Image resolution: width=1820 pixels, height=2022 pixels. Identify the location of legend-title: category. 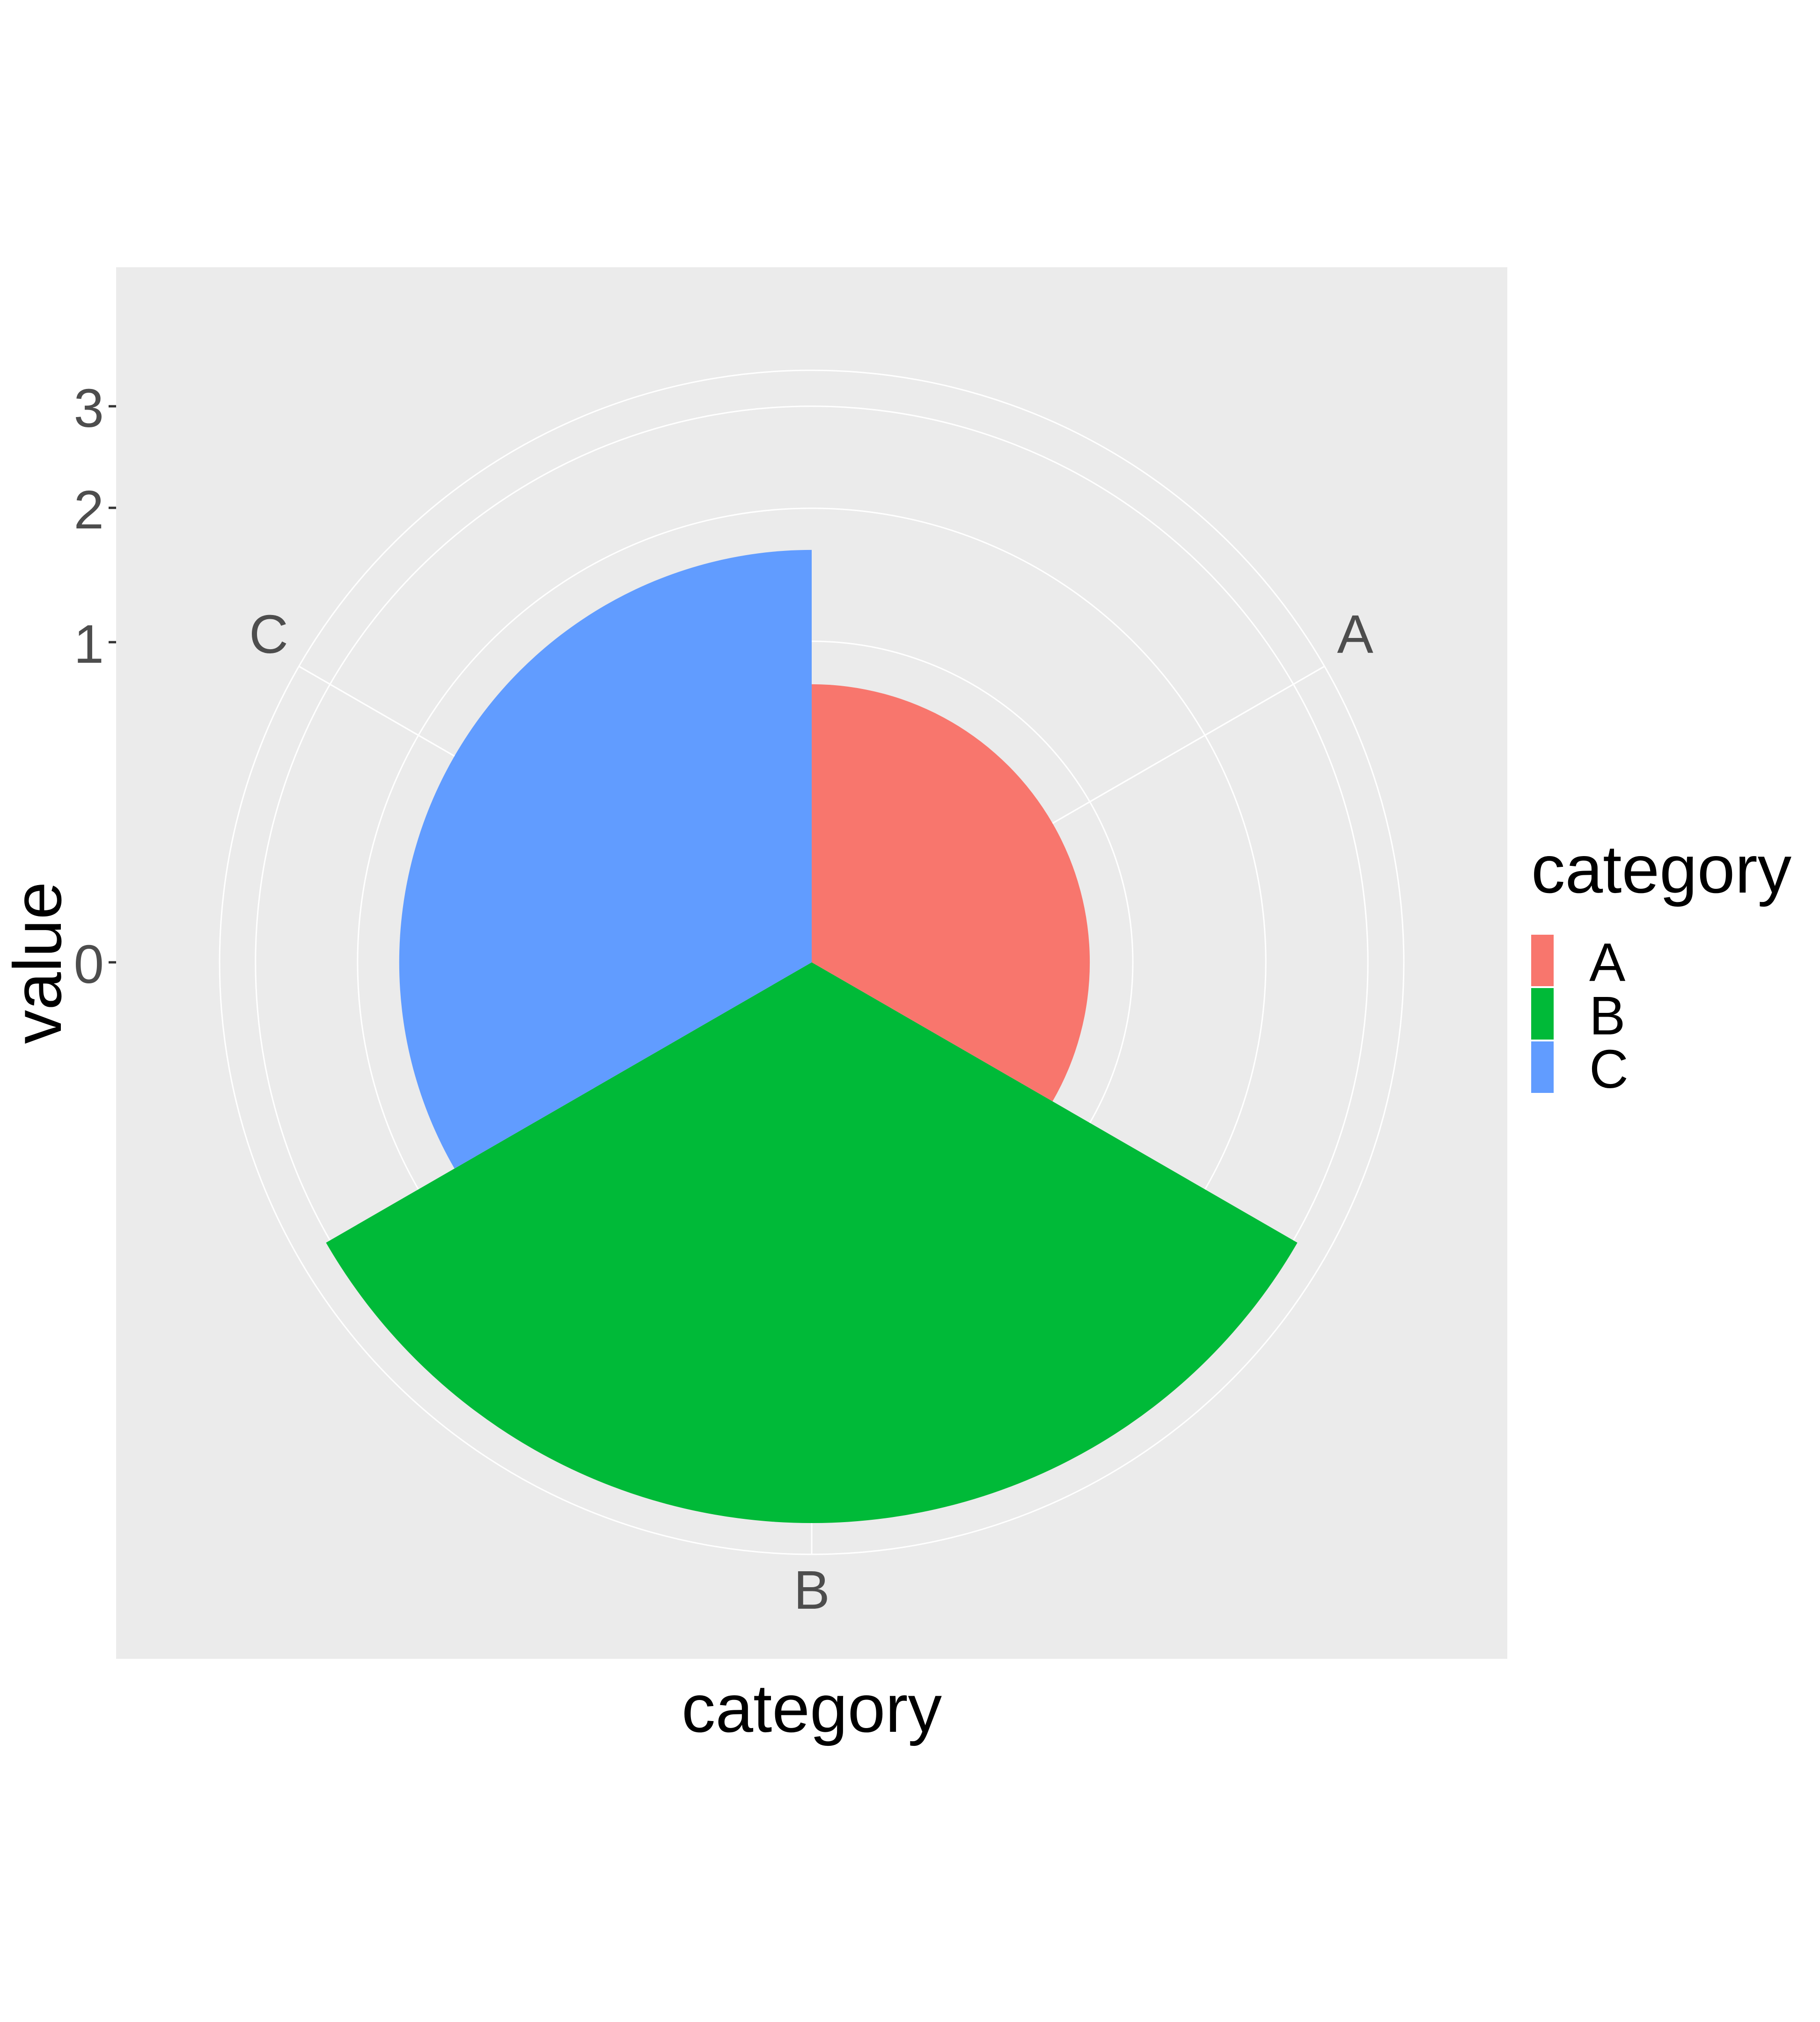
(1661, 869).